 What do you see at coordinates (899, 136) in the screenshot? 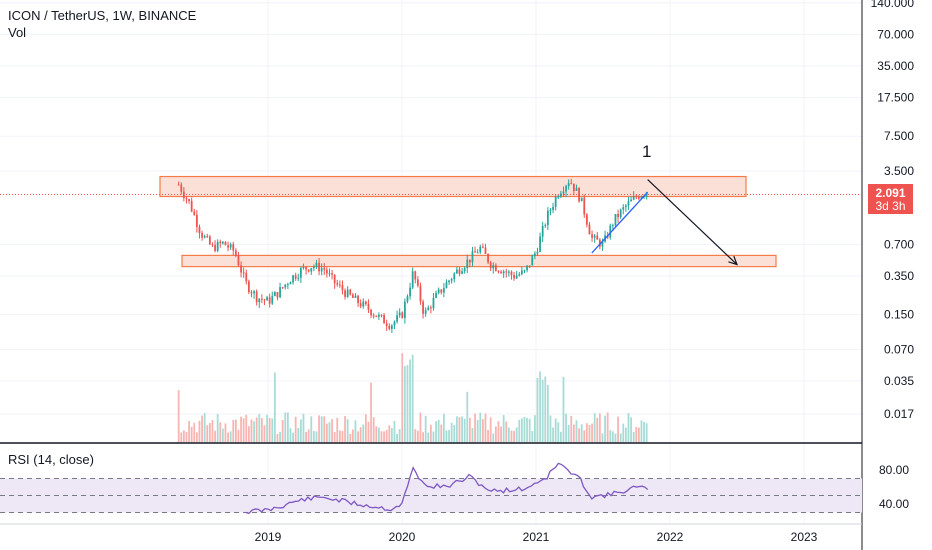
I see `price-tick-label: 7.500` at bounding box center [899, 136].